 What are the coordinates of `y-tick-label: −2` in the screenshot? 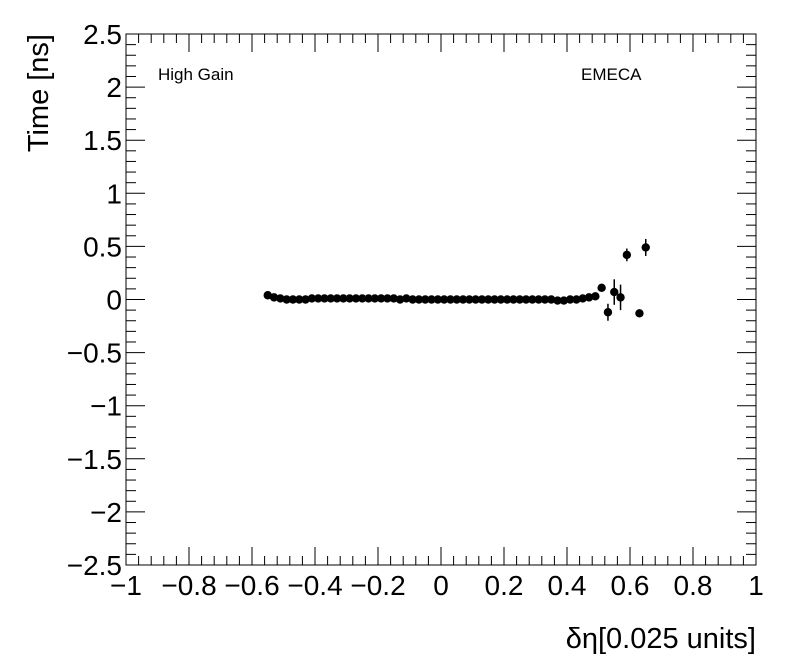 It's located at (106, 512).